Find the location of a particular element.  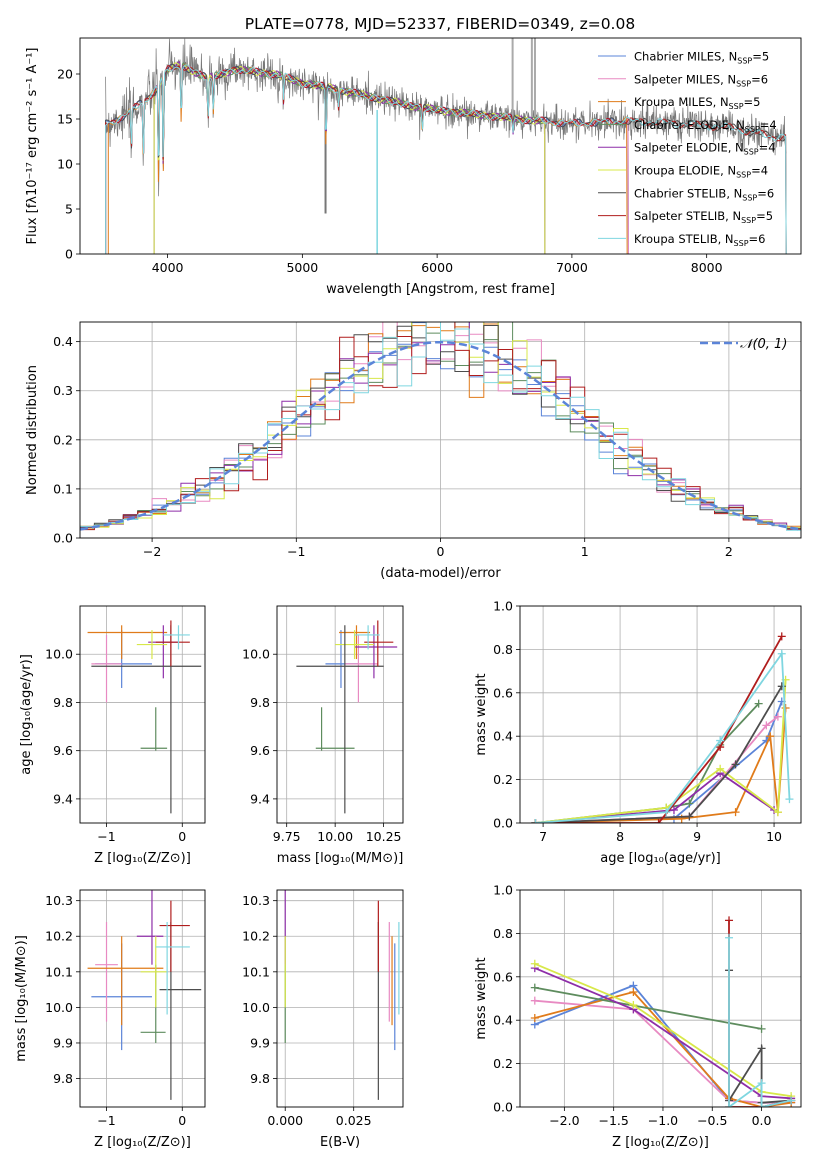

x-tick-label: 4000 is located at coordinates (168, 267).